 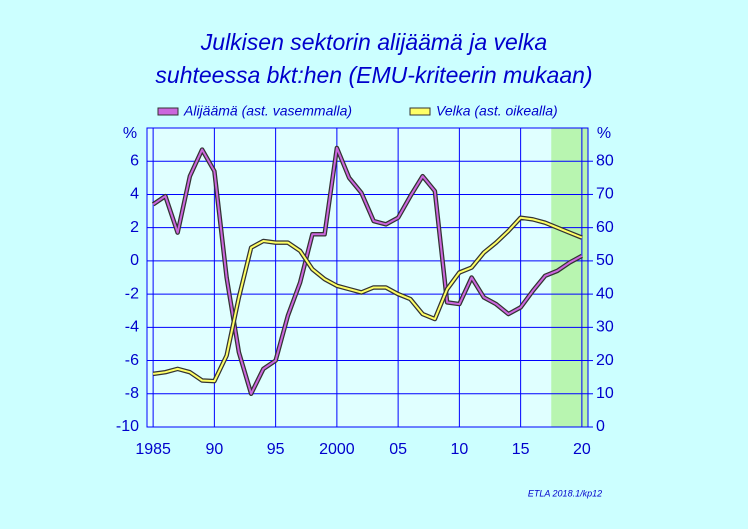 I want to click on x-tick-label: 15, so click(x=521, y=449).